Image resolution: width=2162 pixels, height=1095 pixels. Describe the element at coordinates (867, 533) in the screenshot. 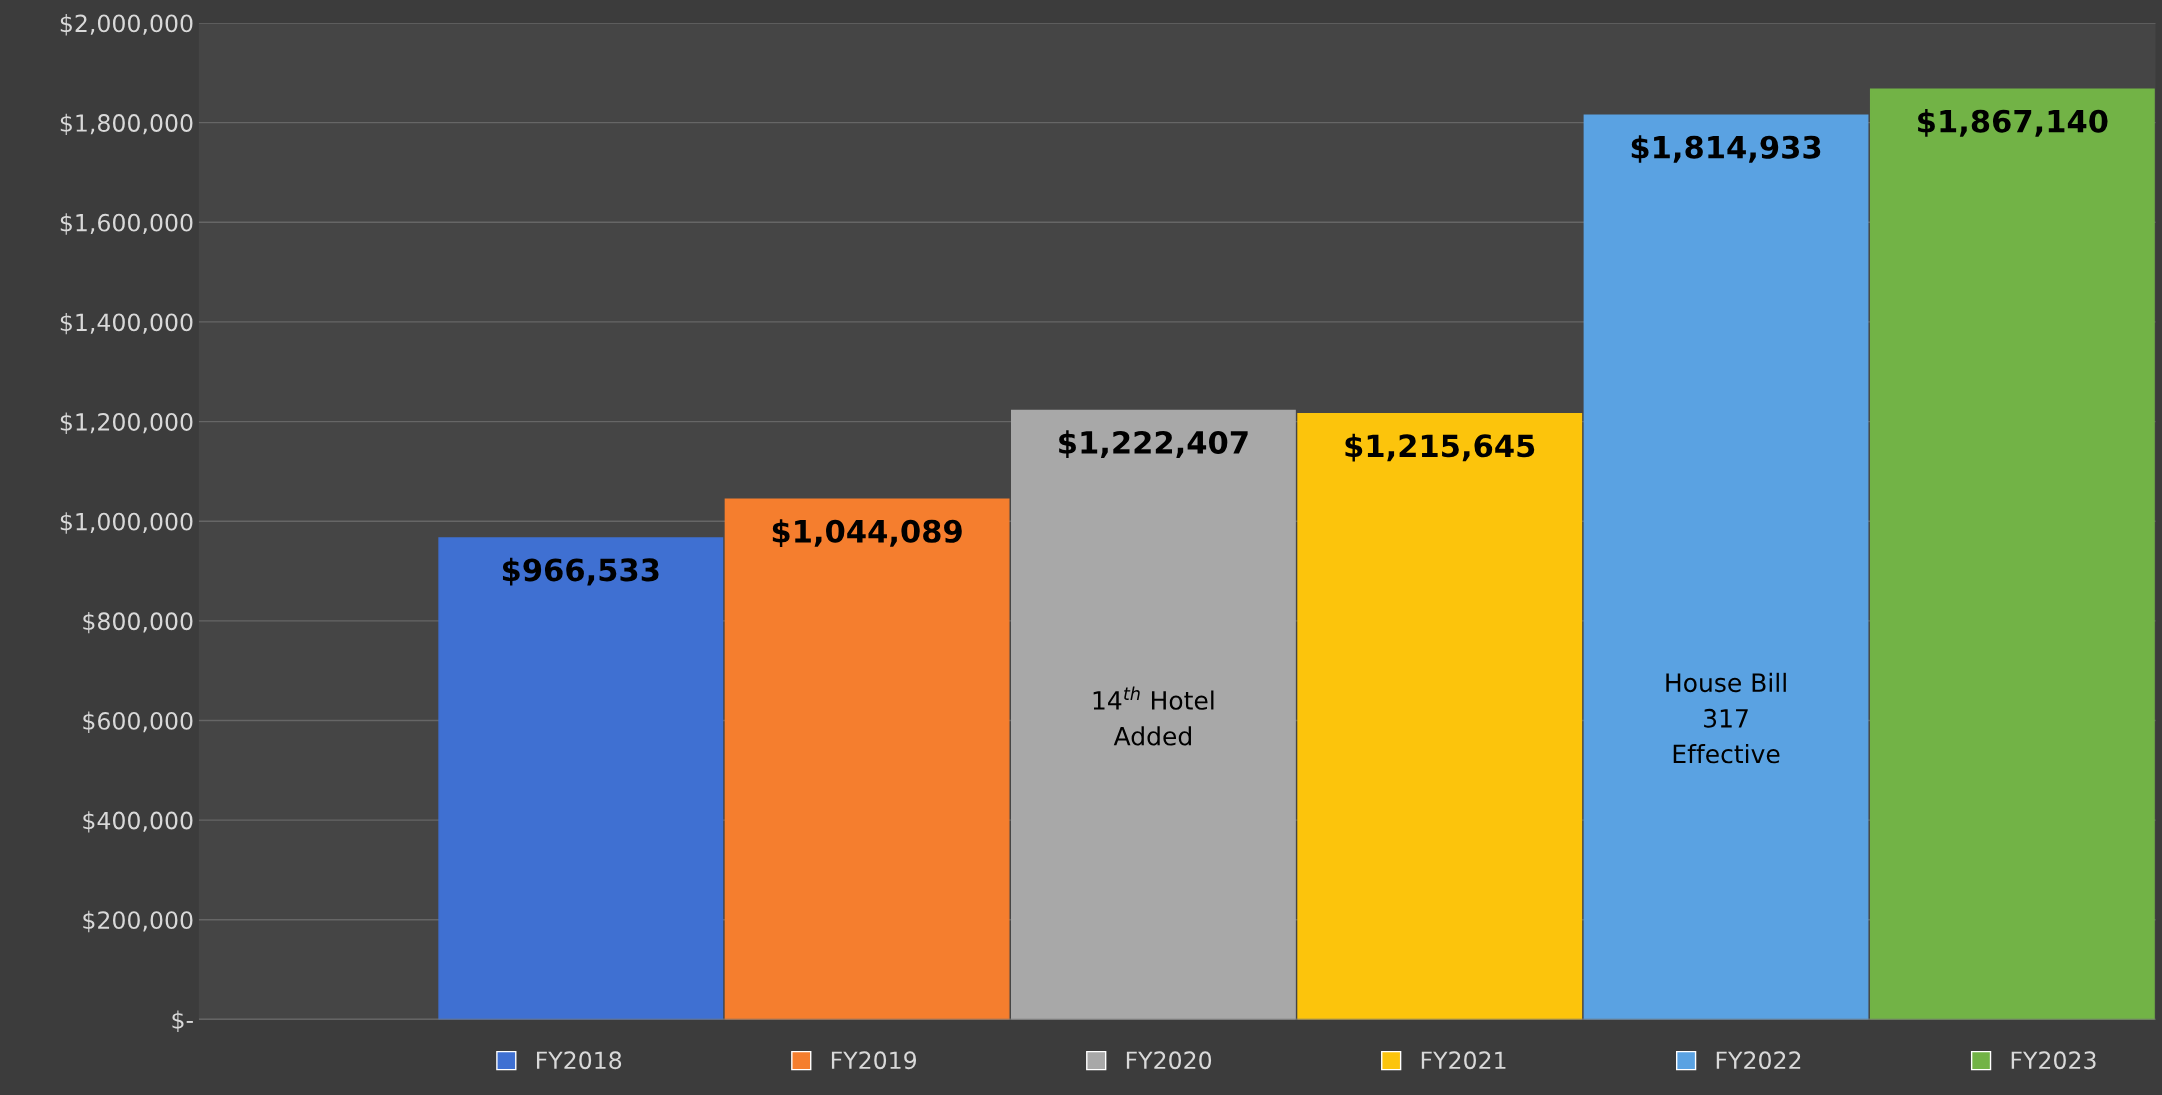

I see `data-label: $1,044,089` at that location.